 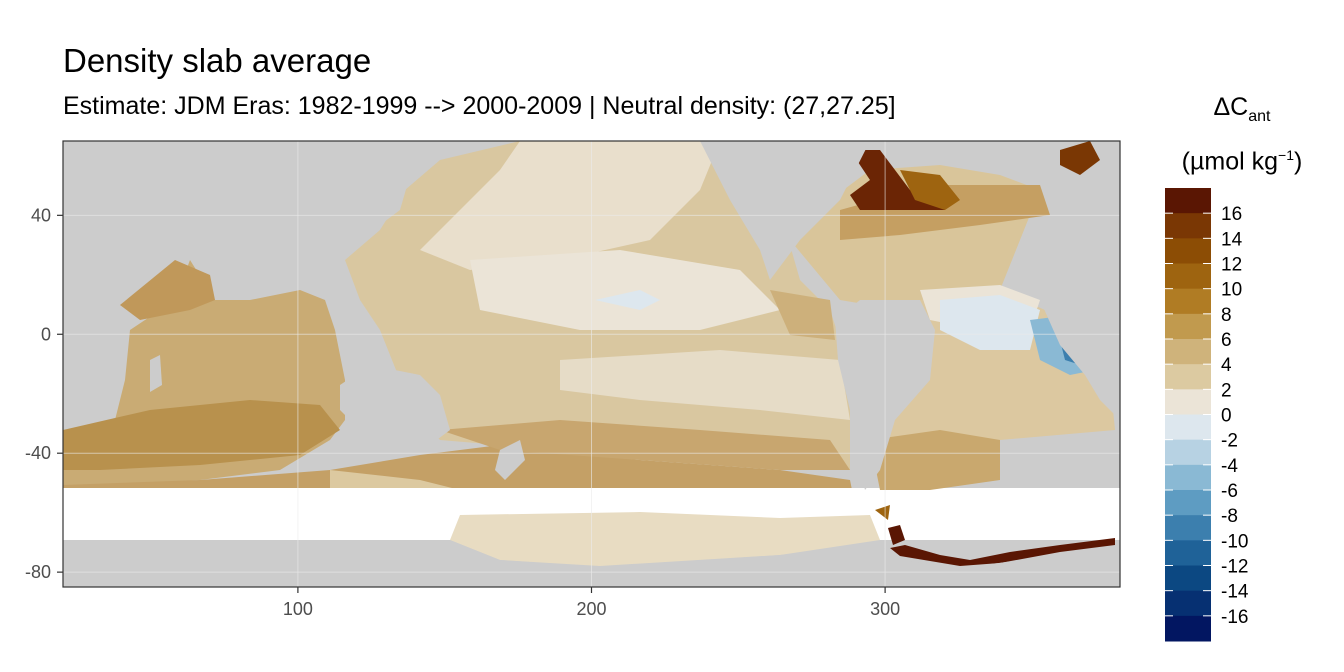 What do you see at coordinates (1286, 155) in the screenshot?
I see `legend-unit-exponent: −1` at bounding box center [1286, 155].